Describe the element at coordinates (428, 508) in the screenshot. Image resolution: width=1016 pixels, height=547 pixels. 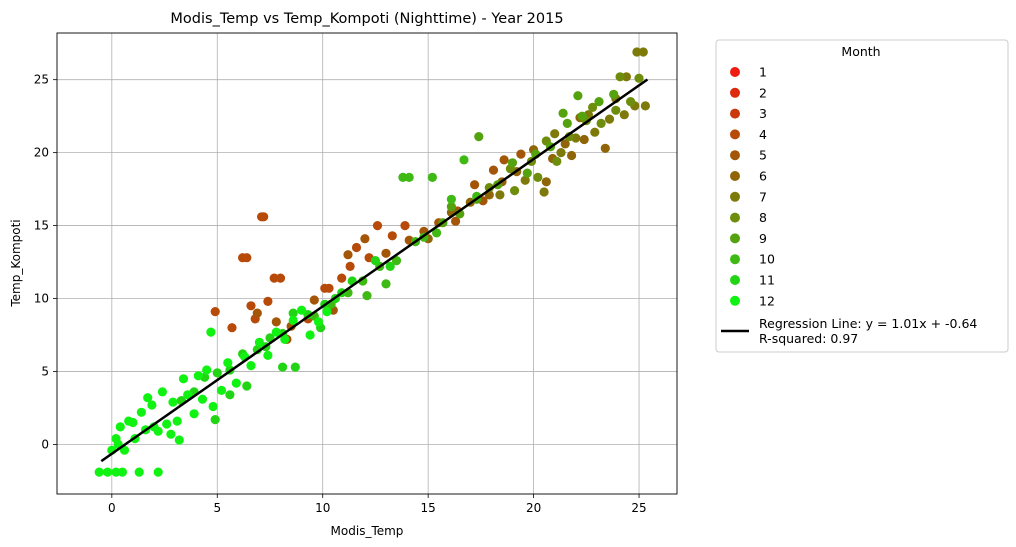
I see `x-tick-label: 15` at that location.